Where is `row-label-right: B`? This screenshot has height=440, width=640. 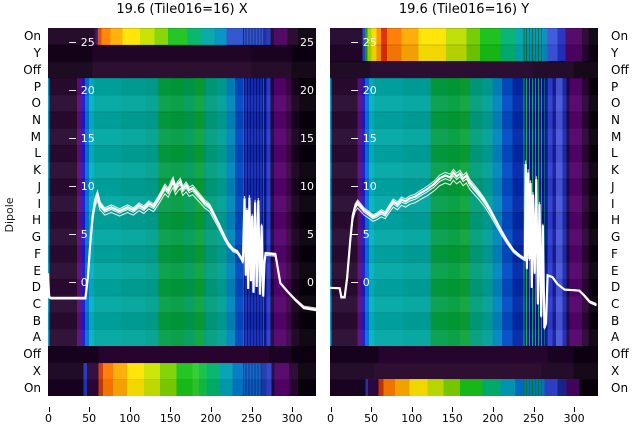
row-label-right: B is located at coordinates (615, 320).